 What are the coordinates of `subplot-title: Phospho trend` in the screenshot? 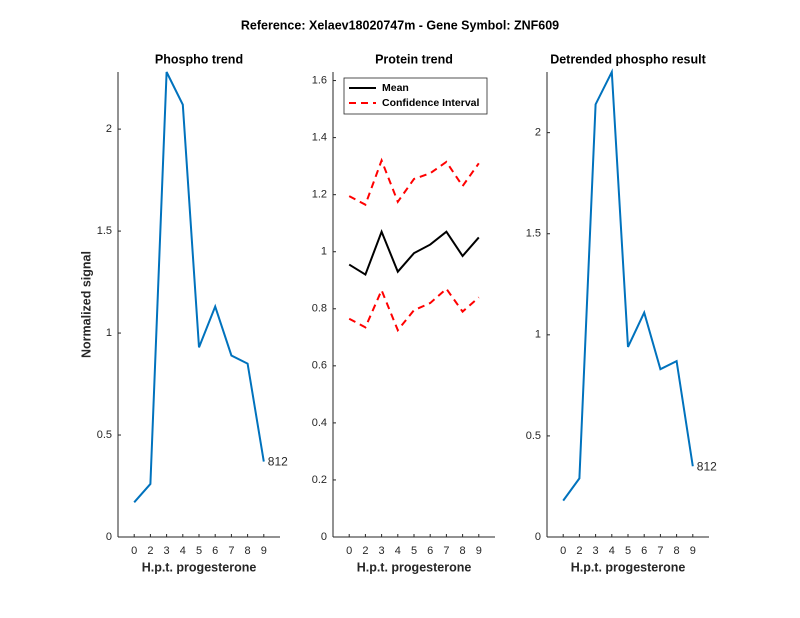 It's located at (199, 59).